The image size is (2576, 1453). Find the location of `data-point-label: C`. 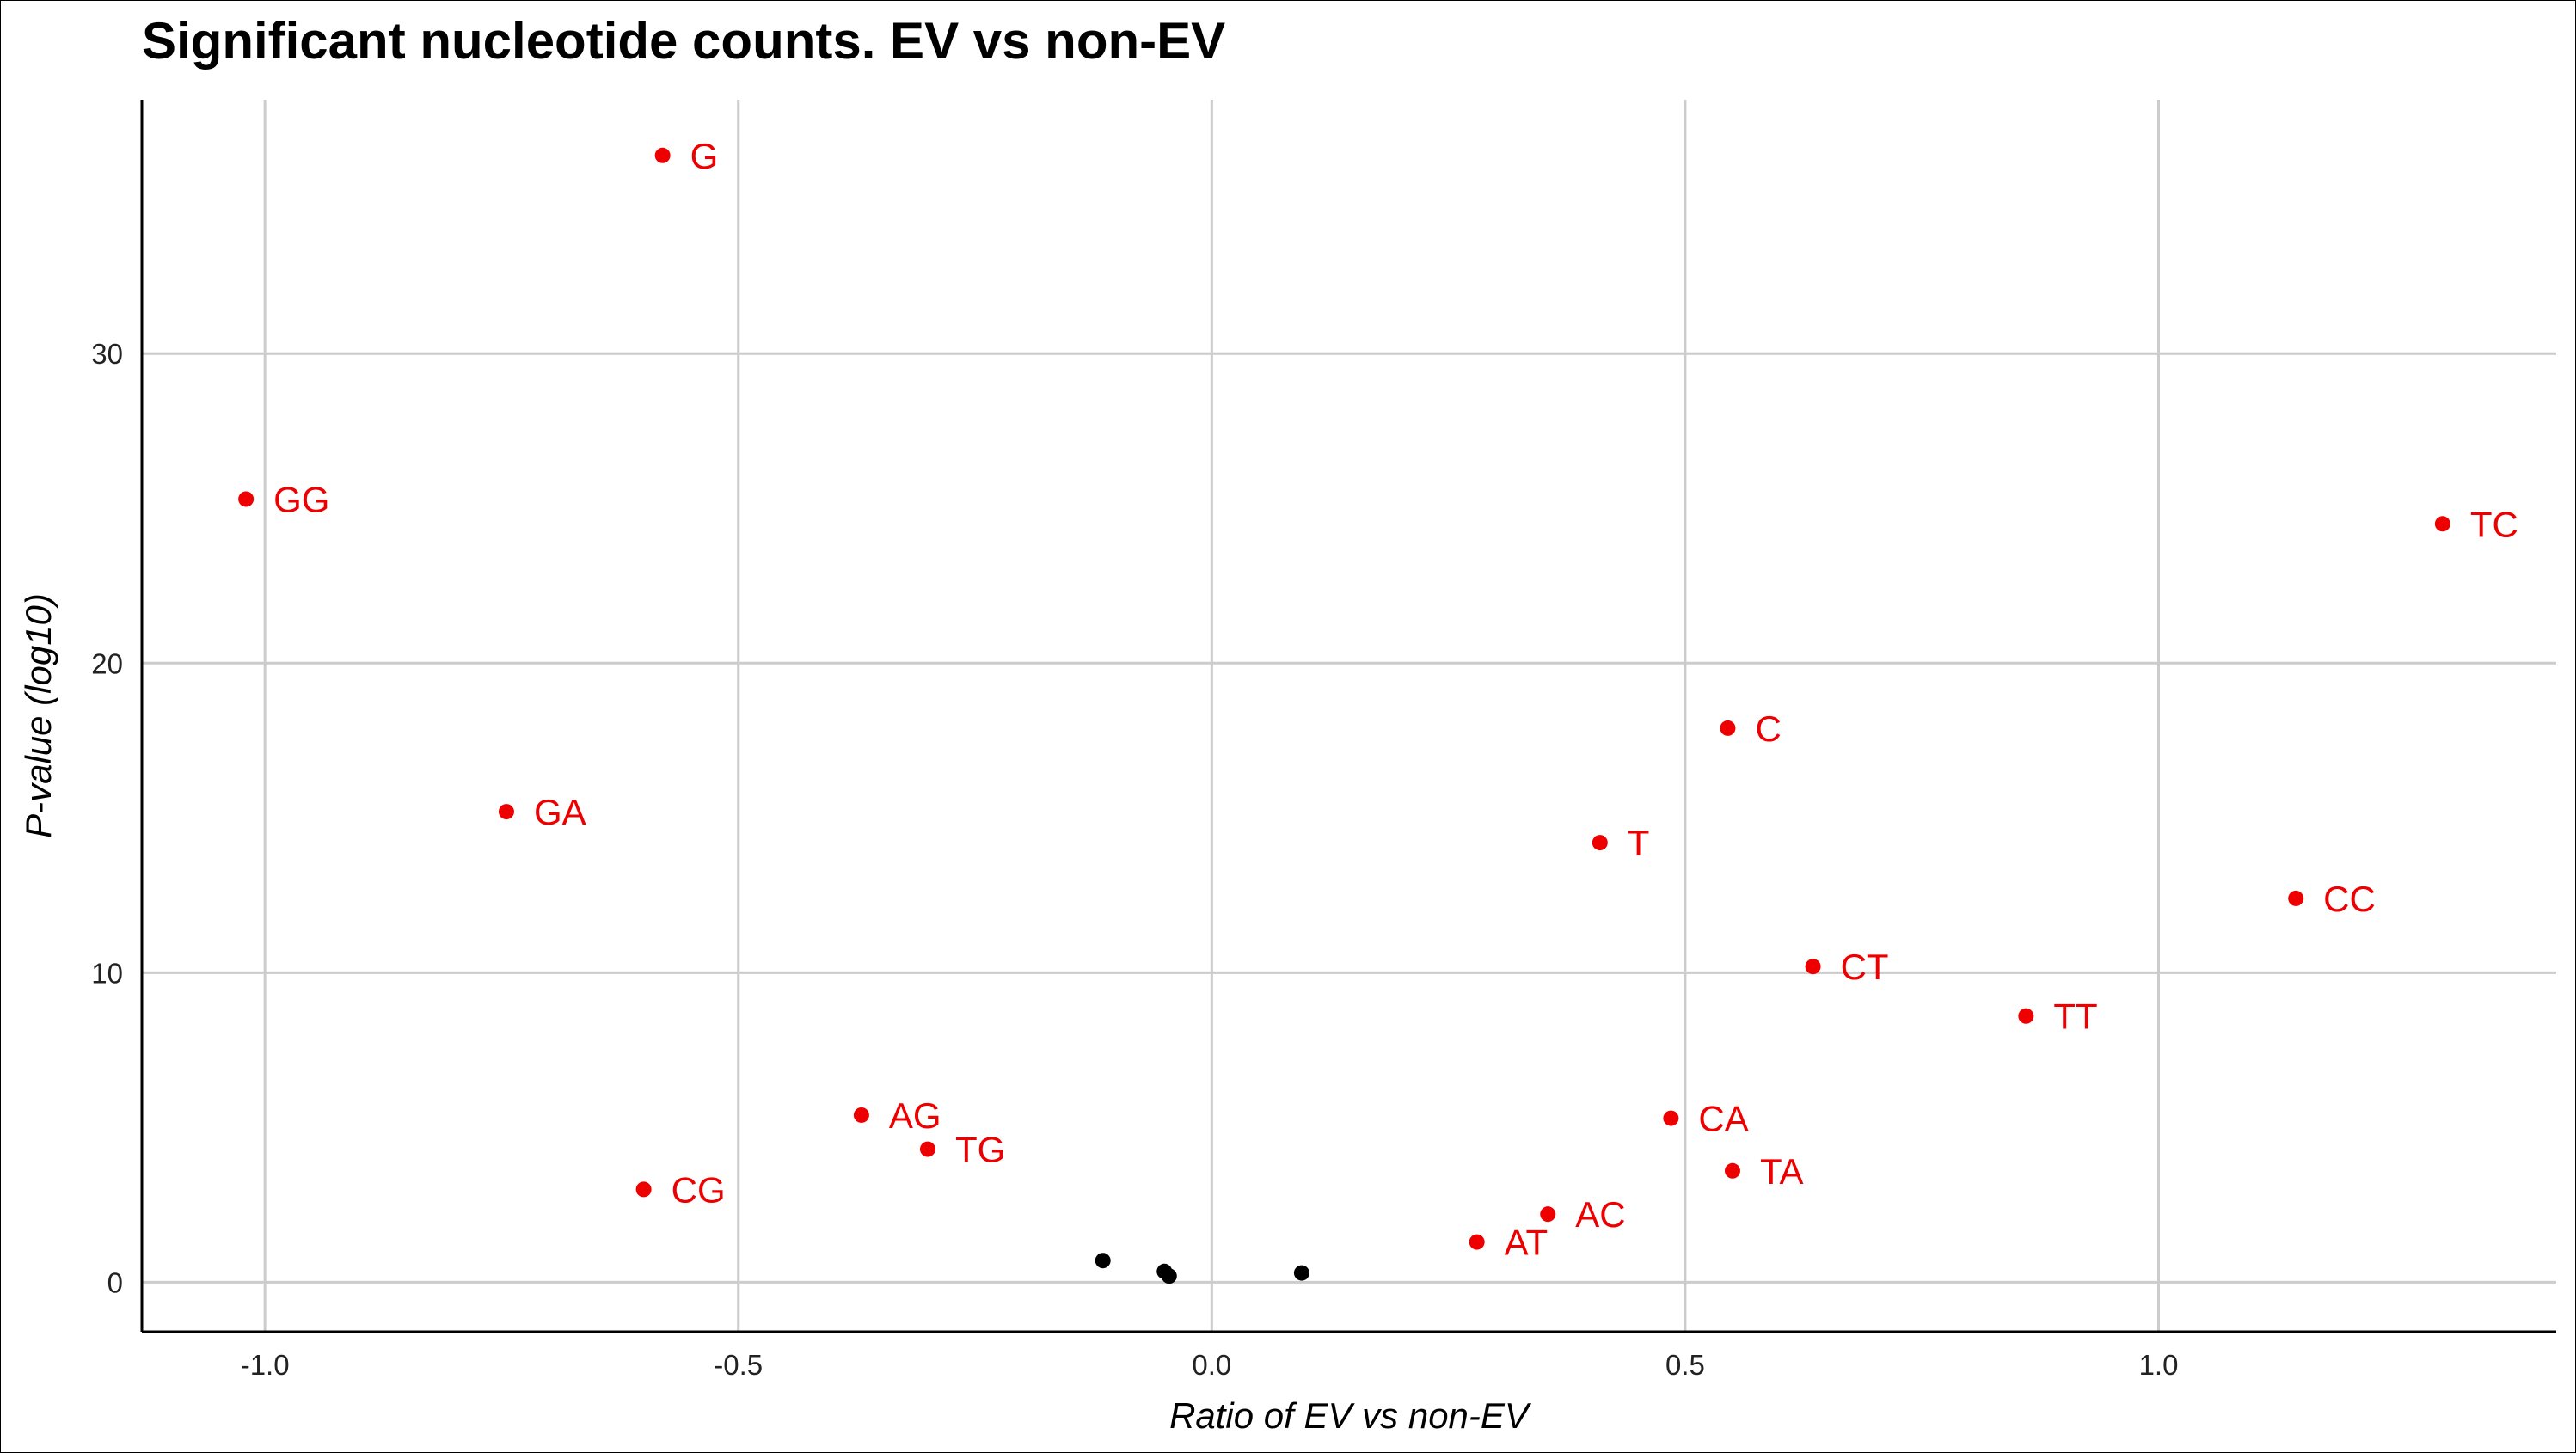

data-point-label: C is located at coordinates (1768, 728).